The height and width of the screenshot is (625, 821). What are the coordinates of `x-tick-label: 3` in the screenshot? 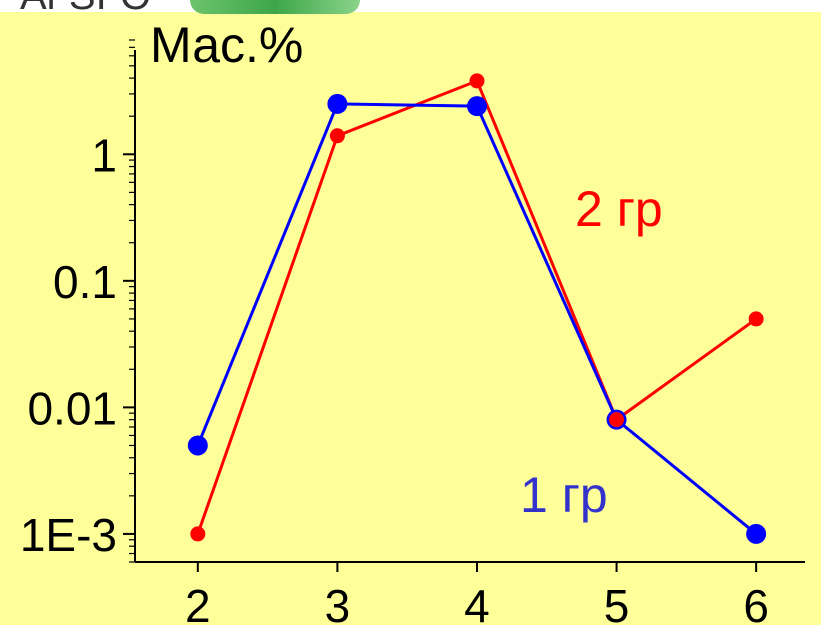 It's located at (338, 602).